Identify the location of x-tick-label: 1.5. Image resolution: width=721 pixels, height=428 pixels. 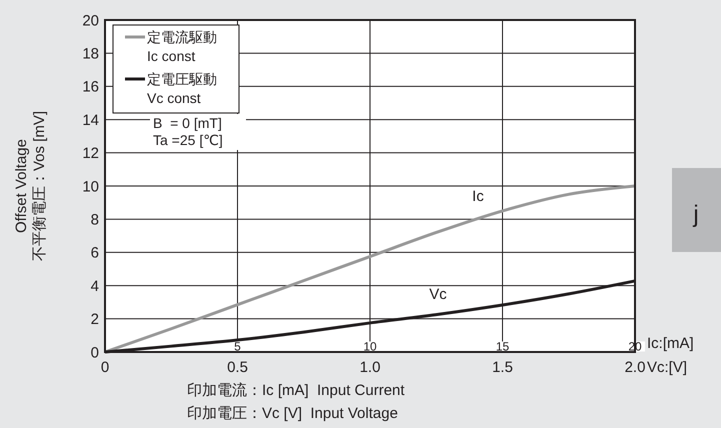
(502, 367).